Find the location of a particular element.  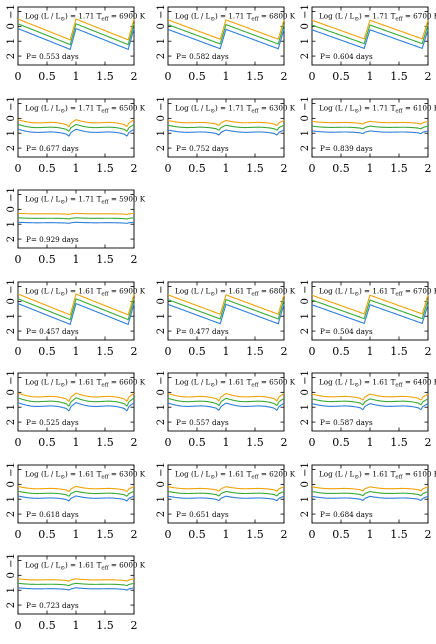

panel-label: Log (L / L⊙) = 1.61 Teff = 6500 K is located at coordinates (235, 383).